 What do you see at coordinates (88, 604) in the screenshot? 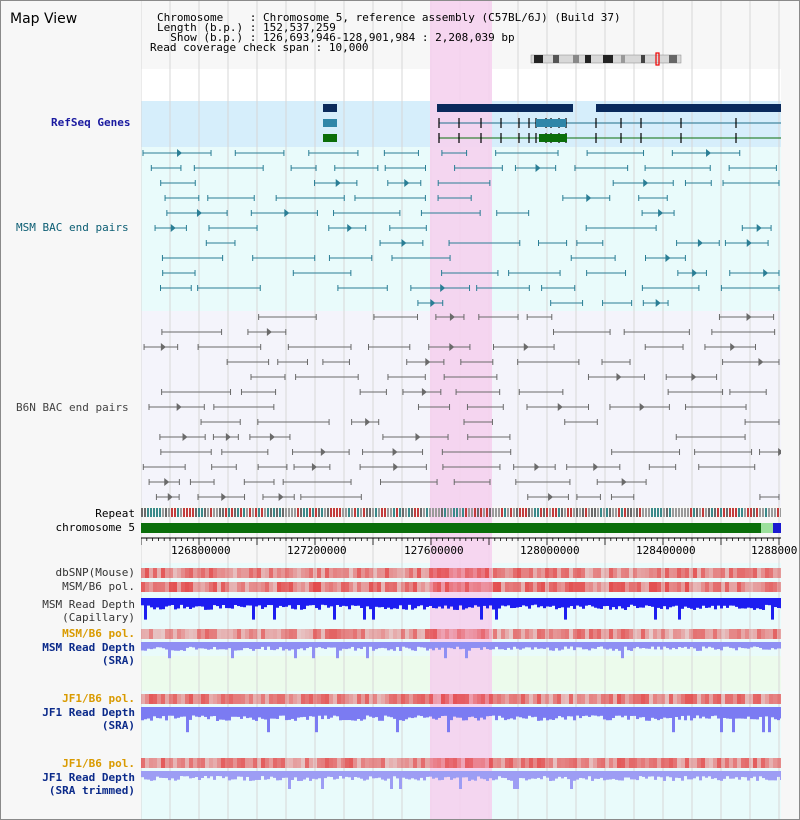
I see `msm-read-depth-capillary-label: MSM Read Depth` at bounding box center [88, 604].